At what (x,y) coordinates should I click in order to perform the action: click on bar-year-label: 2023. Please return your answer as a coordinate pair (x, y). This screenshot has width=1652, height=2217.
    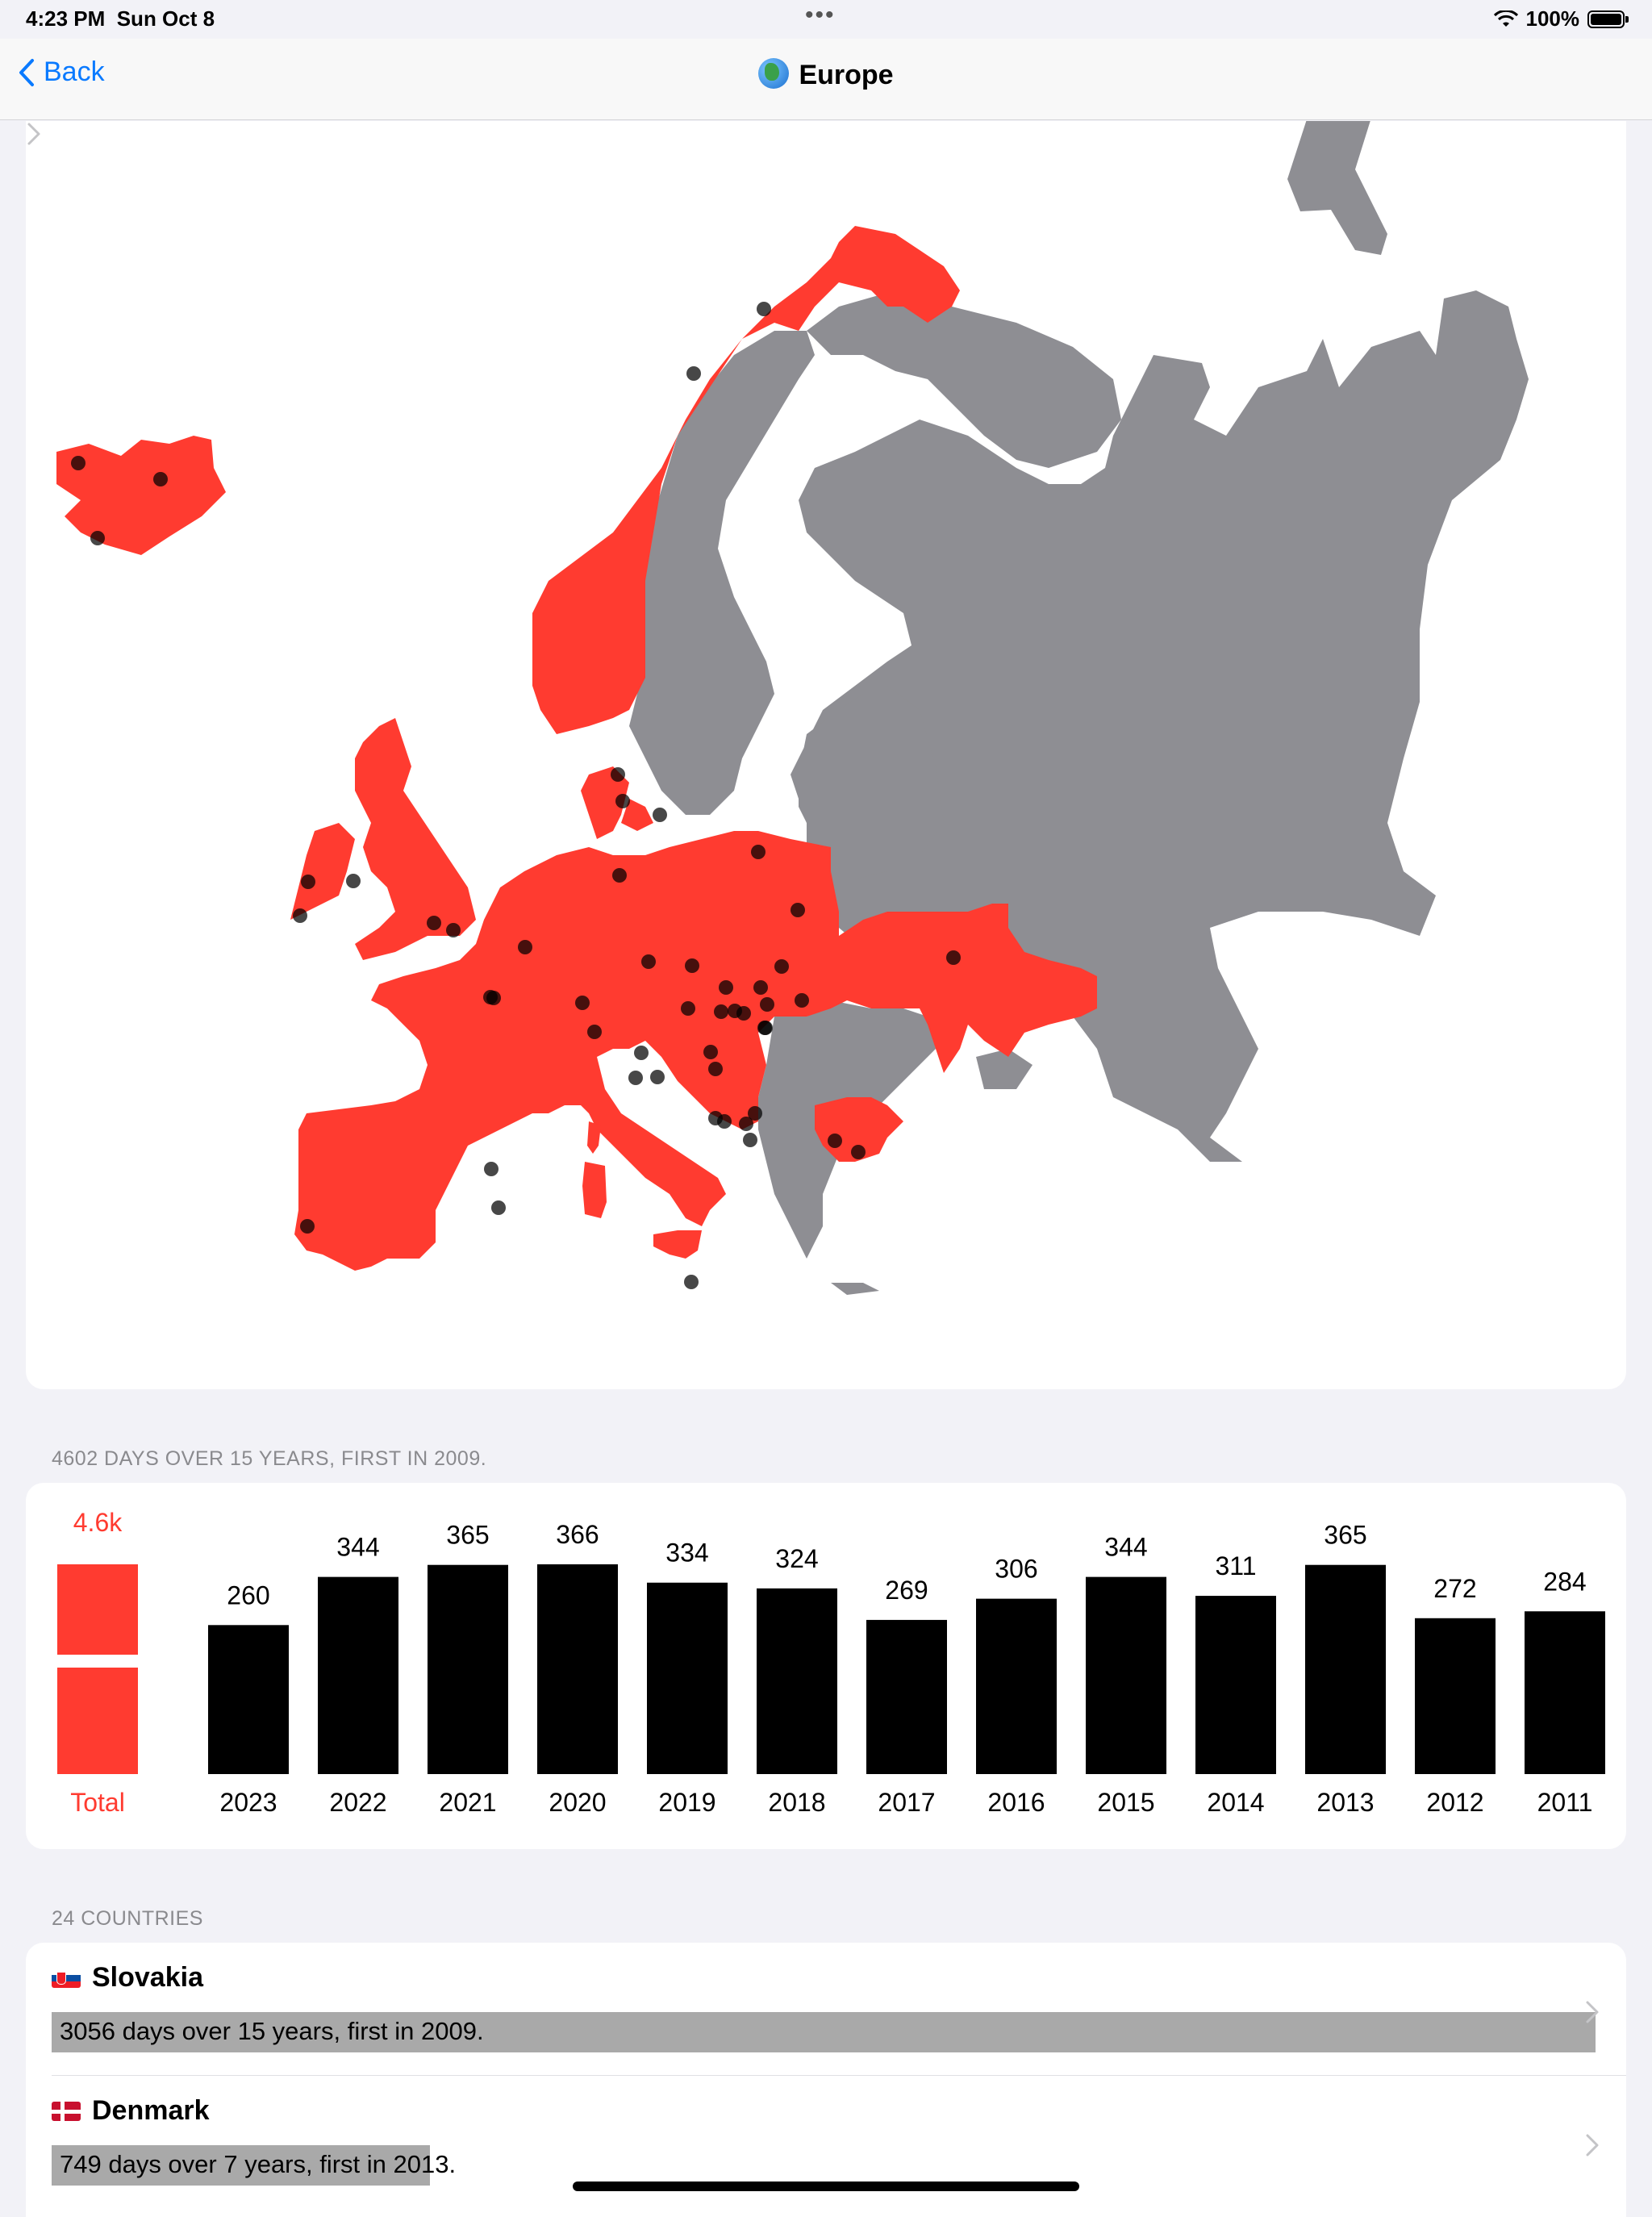
    Looking at the image, I should click on (248, 1803).